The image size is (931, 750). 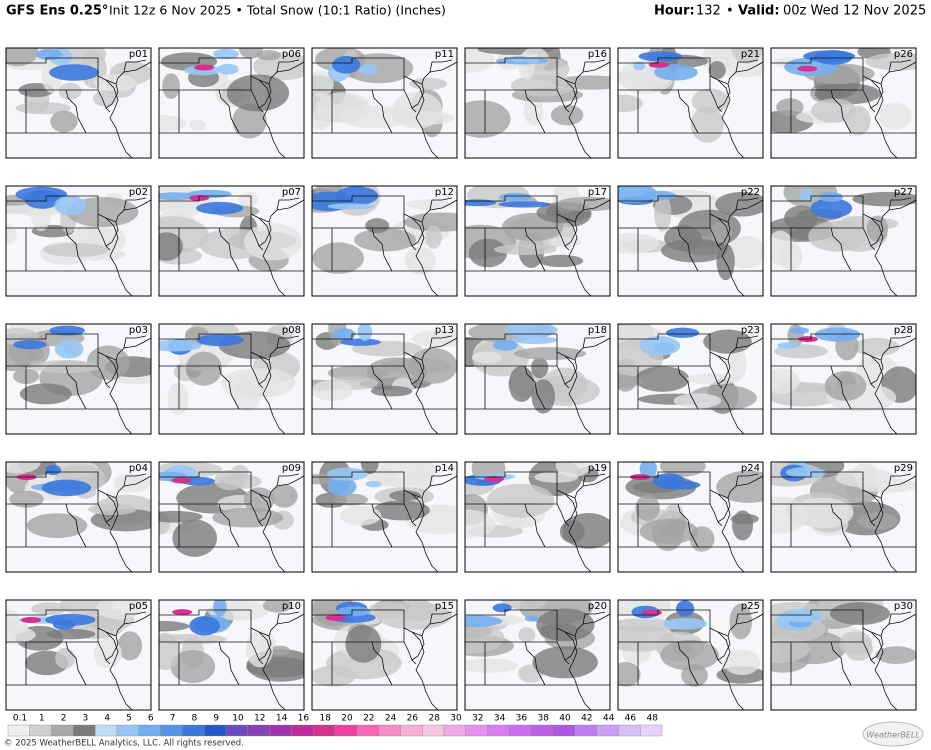 What do you see at coordinates (444, 330) in the screenshot?
I see `panel-label: p13` at bounding box center [444, 330].